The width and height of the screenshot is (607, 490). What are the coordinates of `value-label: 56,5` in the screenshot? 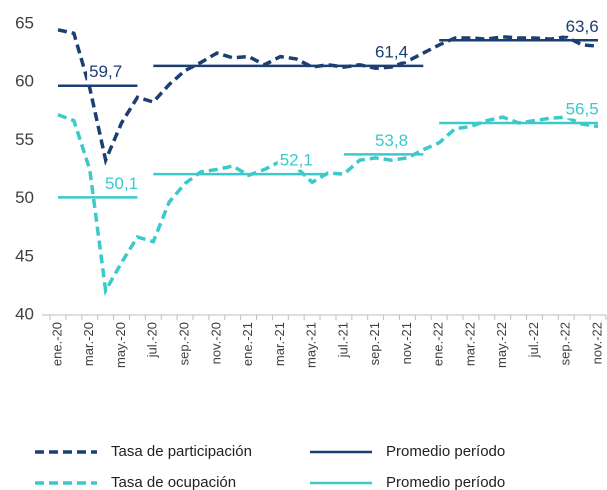 It's located at (582, 108).